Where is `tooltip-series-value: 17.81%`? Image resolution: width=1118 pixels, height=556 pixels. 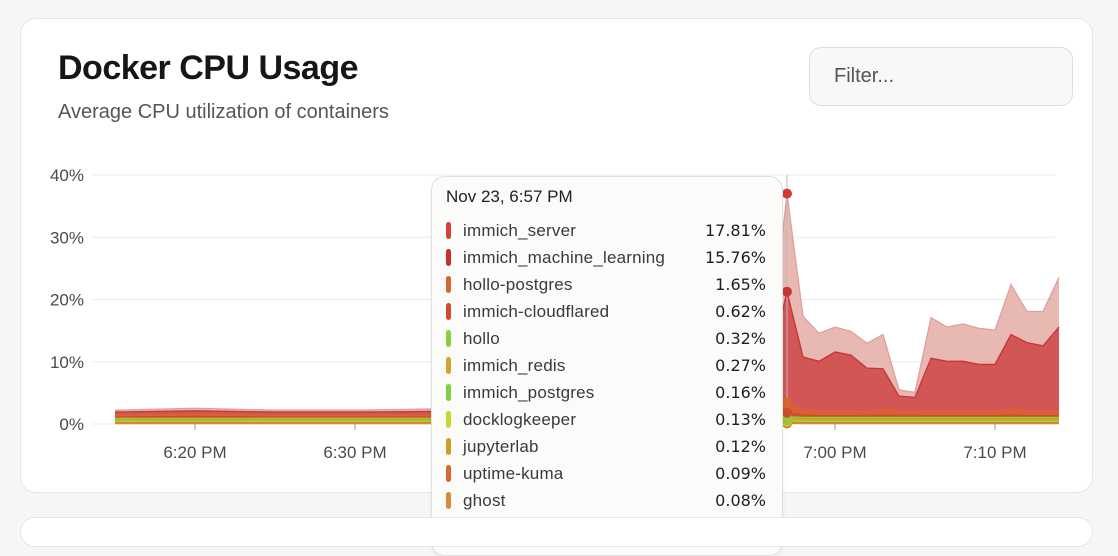
tooltip-series-value: 17.81% is located at coordinates (735, 230).